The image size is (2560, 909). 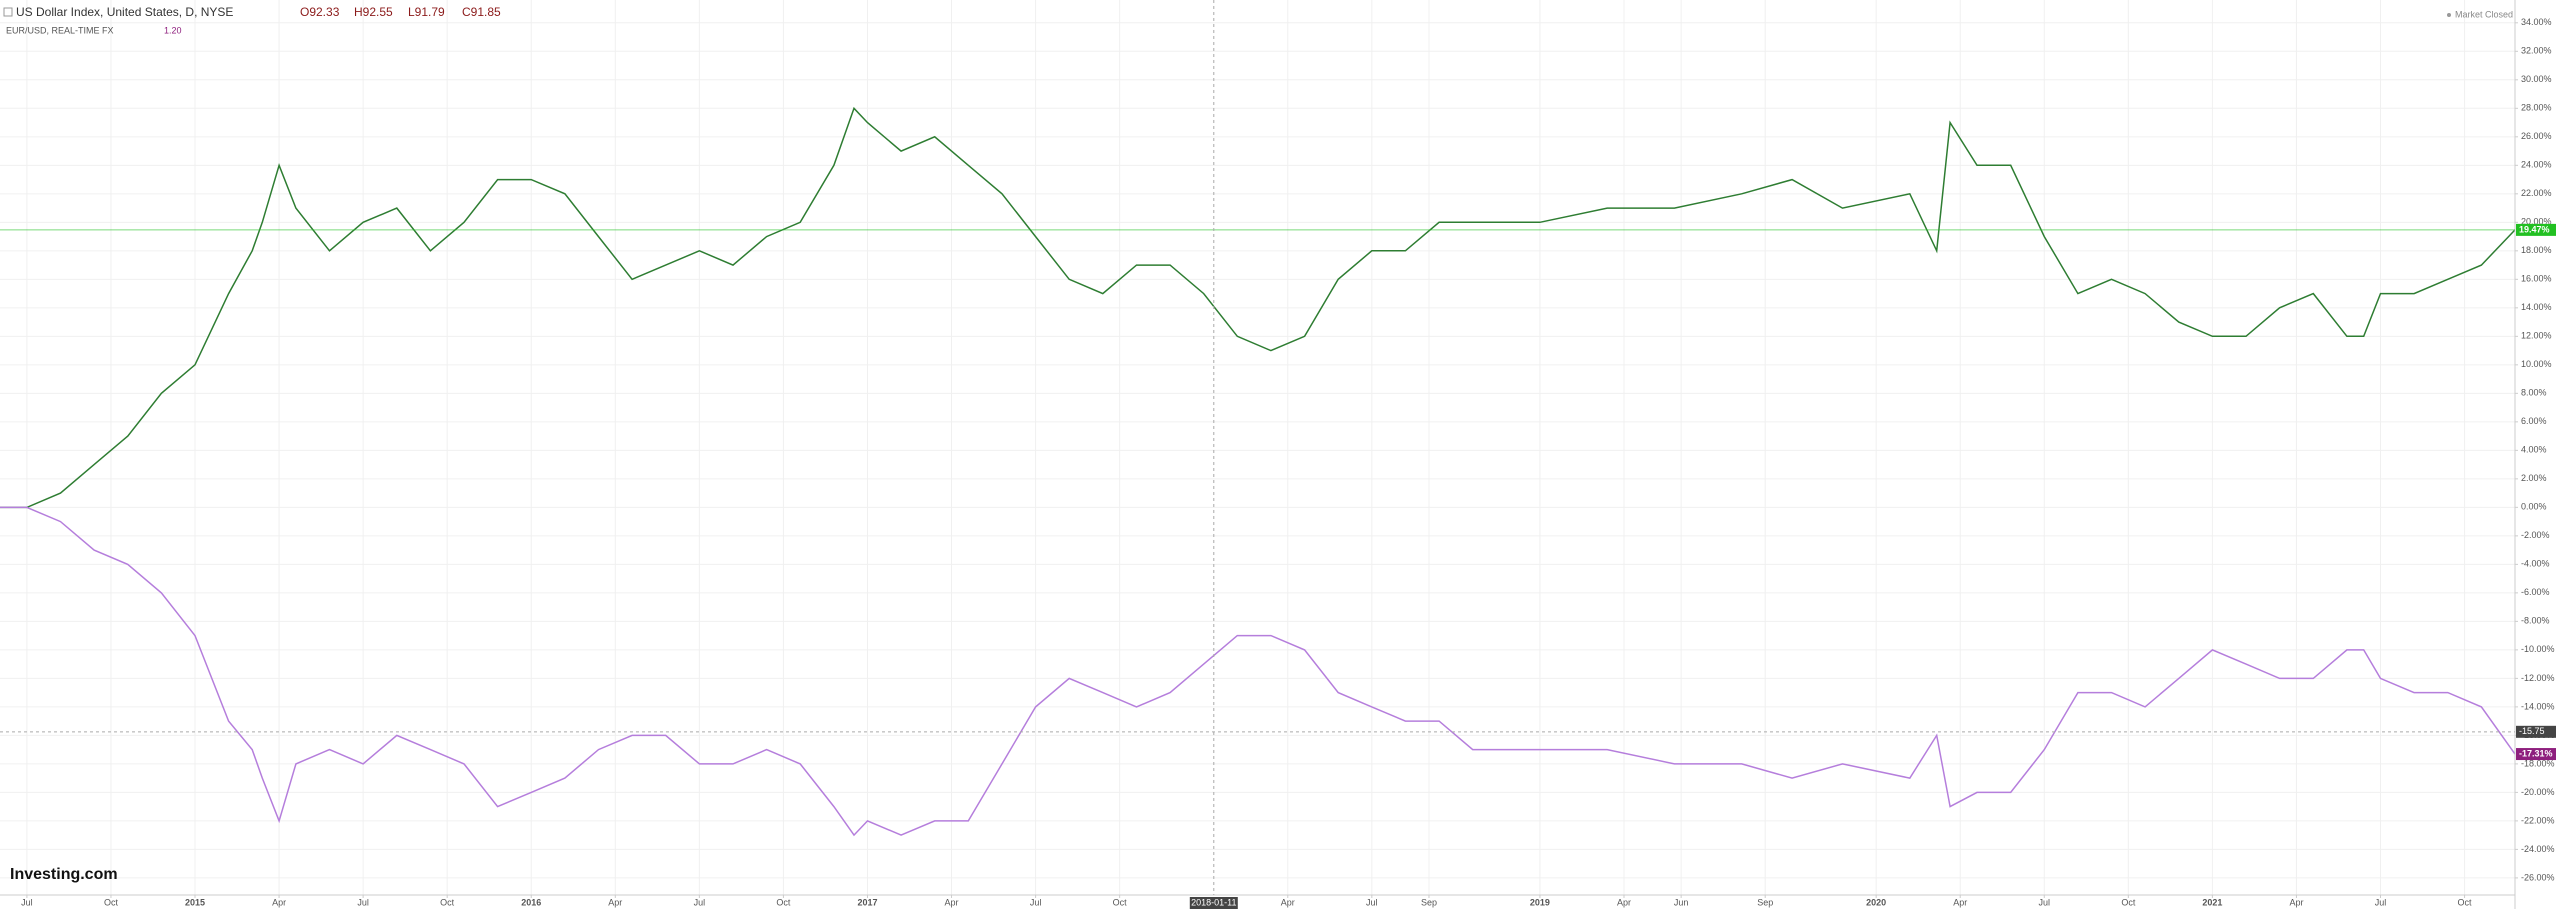 I want to click on y-tick-label: 22.00%, so click(x=2536, y=193).